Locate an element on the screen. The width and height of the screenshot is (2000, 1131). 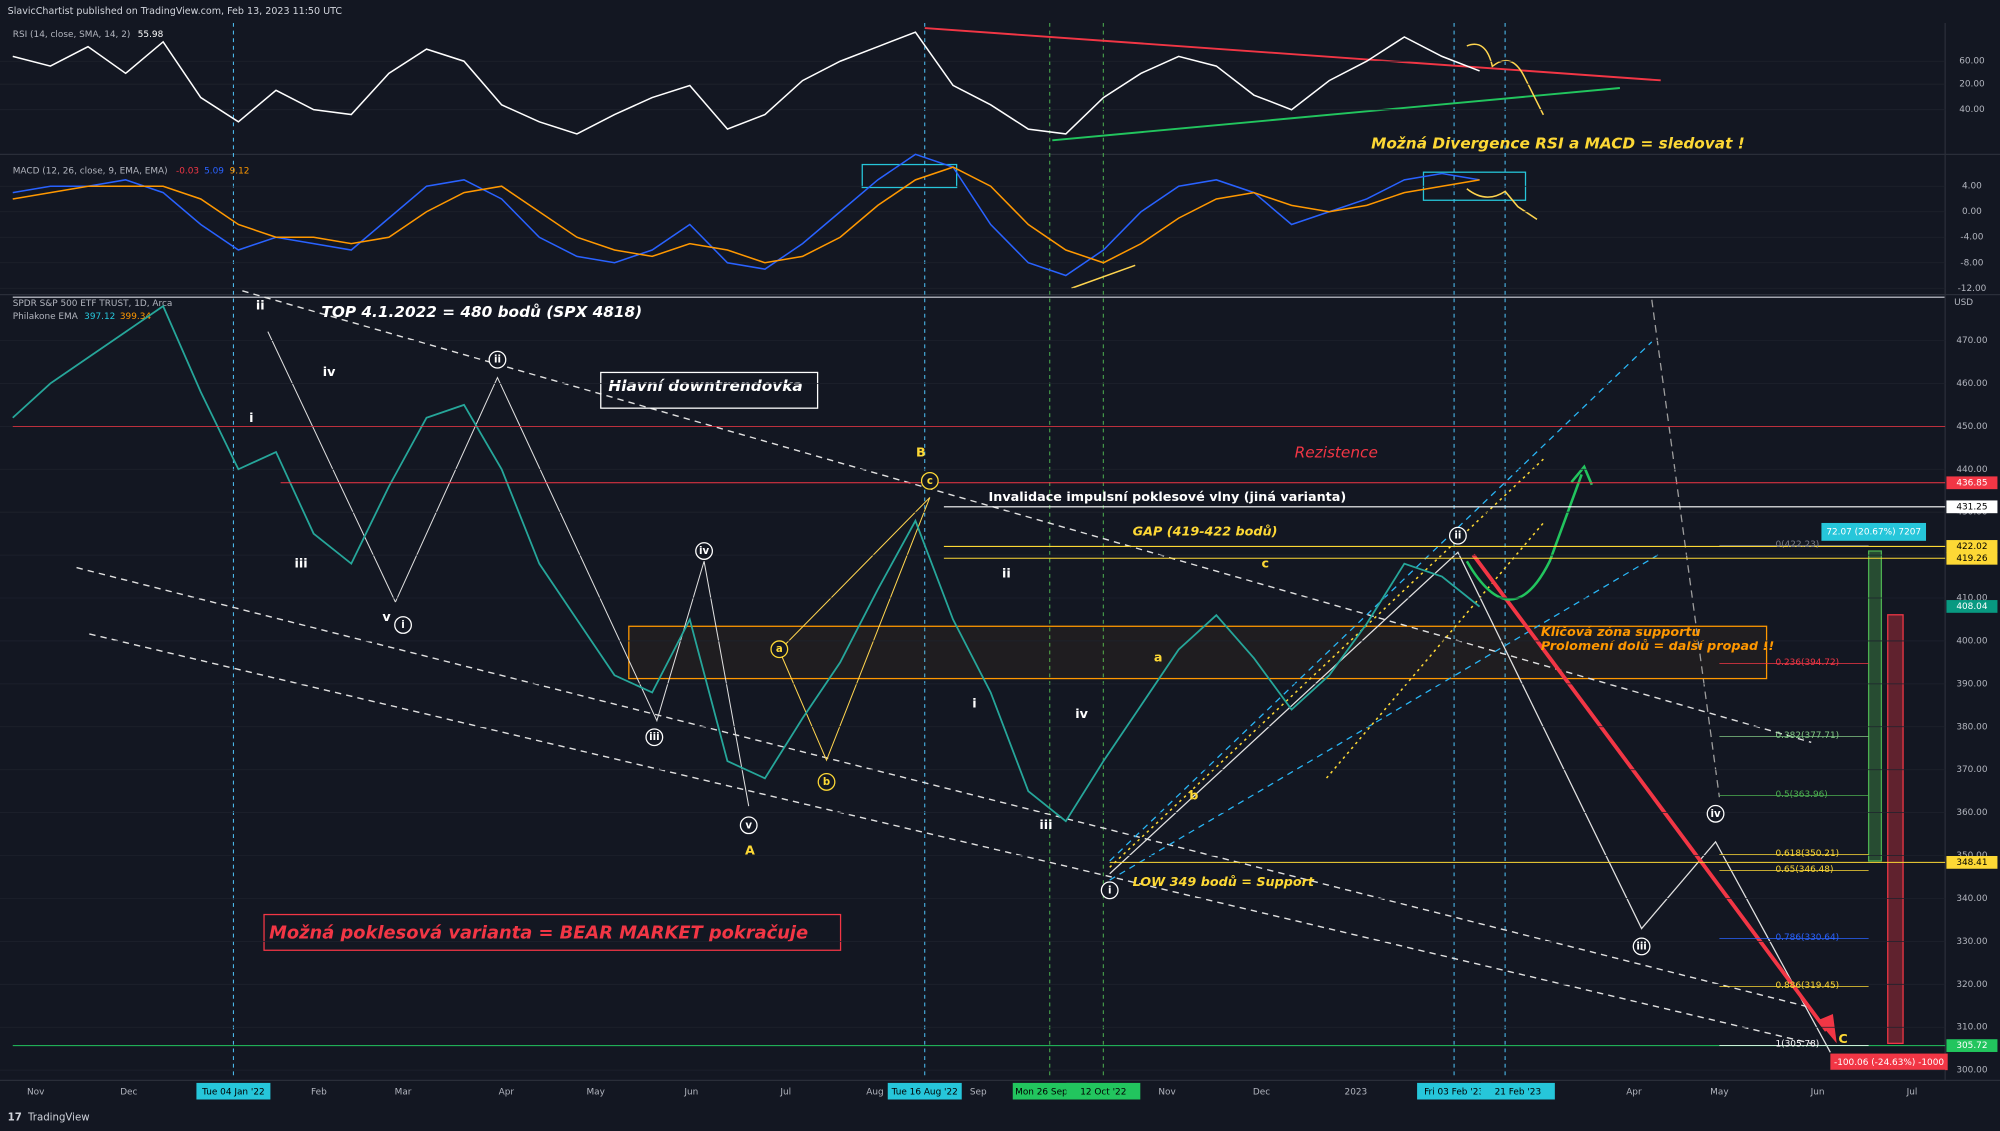
y-tick-label: 4.00 is located at coordinates (1972, 187).